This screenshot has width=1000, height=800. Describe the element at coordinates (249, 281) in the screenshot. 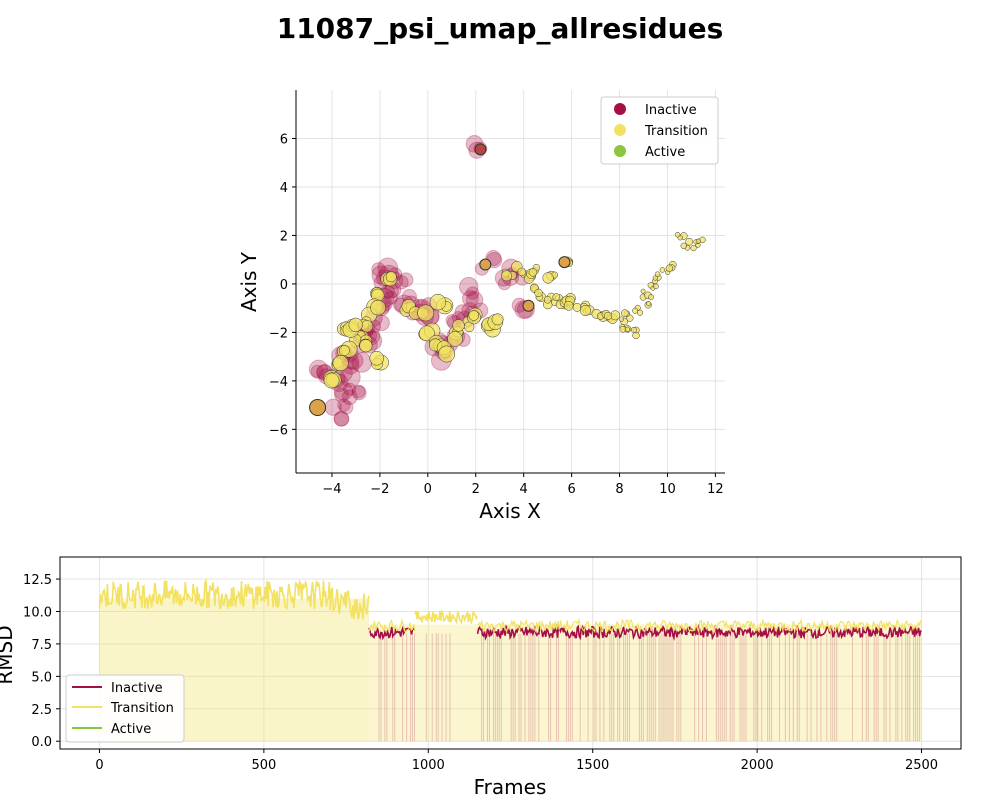

I see `scatter-ylabel: Axis Y` at that location.